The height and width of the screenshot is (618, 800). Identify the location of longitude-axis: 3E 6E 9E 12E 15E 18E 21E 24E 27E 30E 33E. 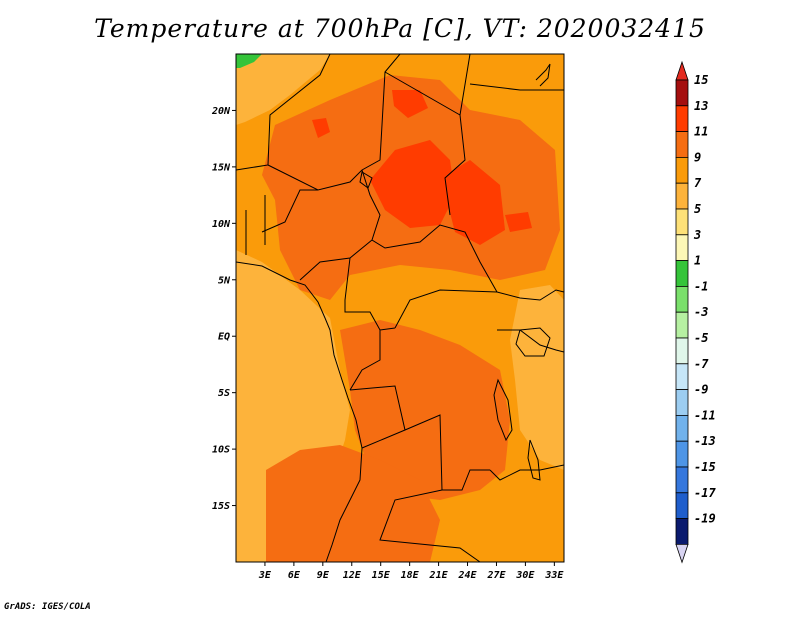
(411, 571).